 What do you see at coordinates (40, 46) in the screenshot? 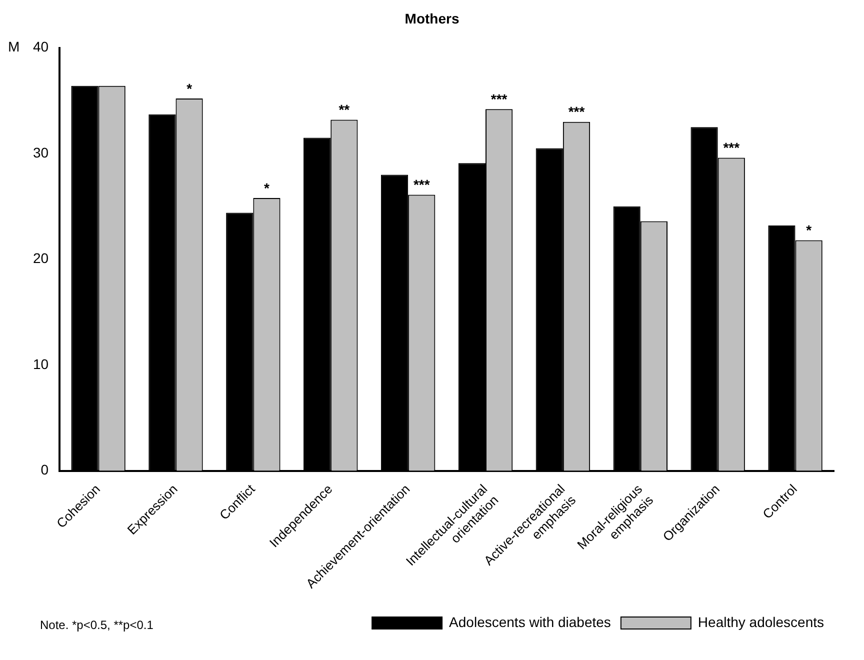
I see `y-tick-label: 40` at bounding box center [40, 46].